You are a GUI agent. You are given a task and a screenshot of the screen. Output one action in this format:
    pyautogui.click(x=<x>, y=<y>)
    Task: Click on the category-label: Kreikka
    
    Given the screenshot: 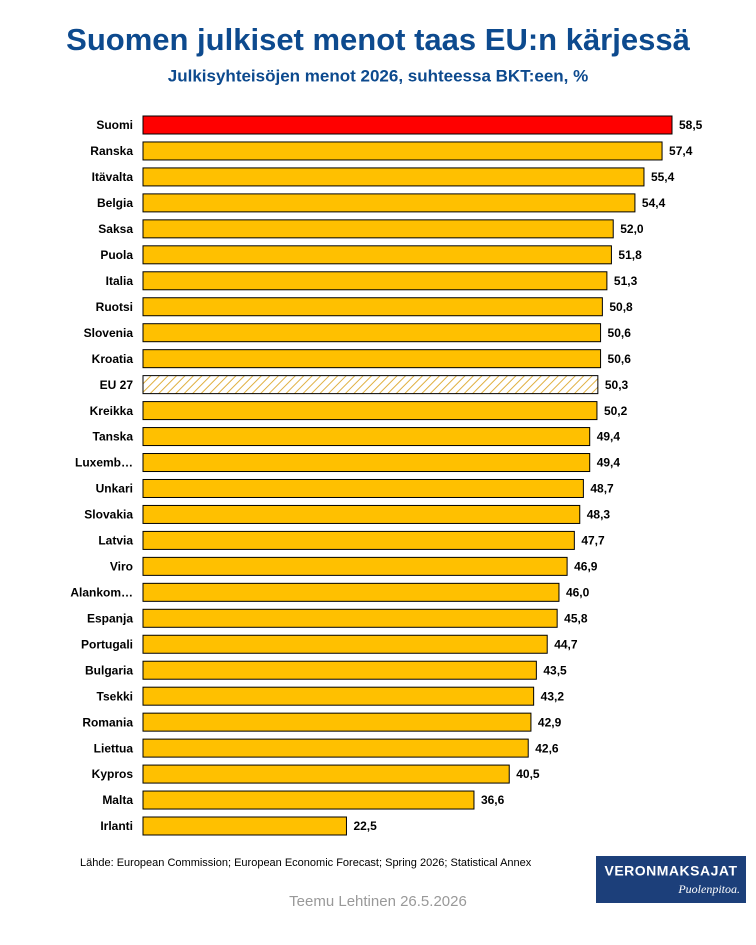 What is the action you would take?
    pyautogui.click(x=112, y=411)
    